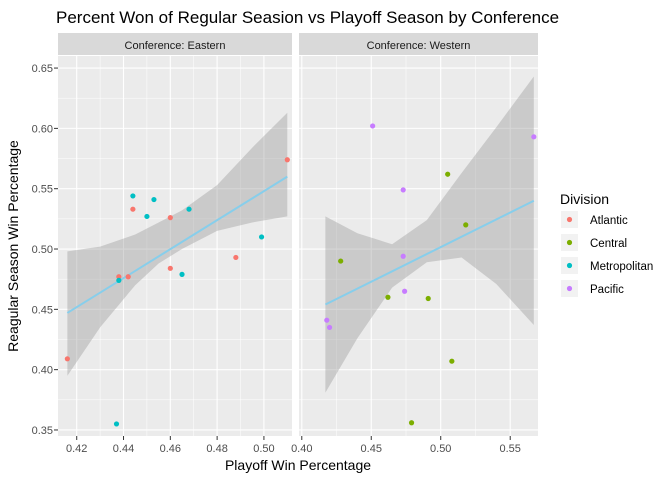 This screenshot has height=485, width=672. I want to click on x-tick-label: 0.46, so click(170, 449).